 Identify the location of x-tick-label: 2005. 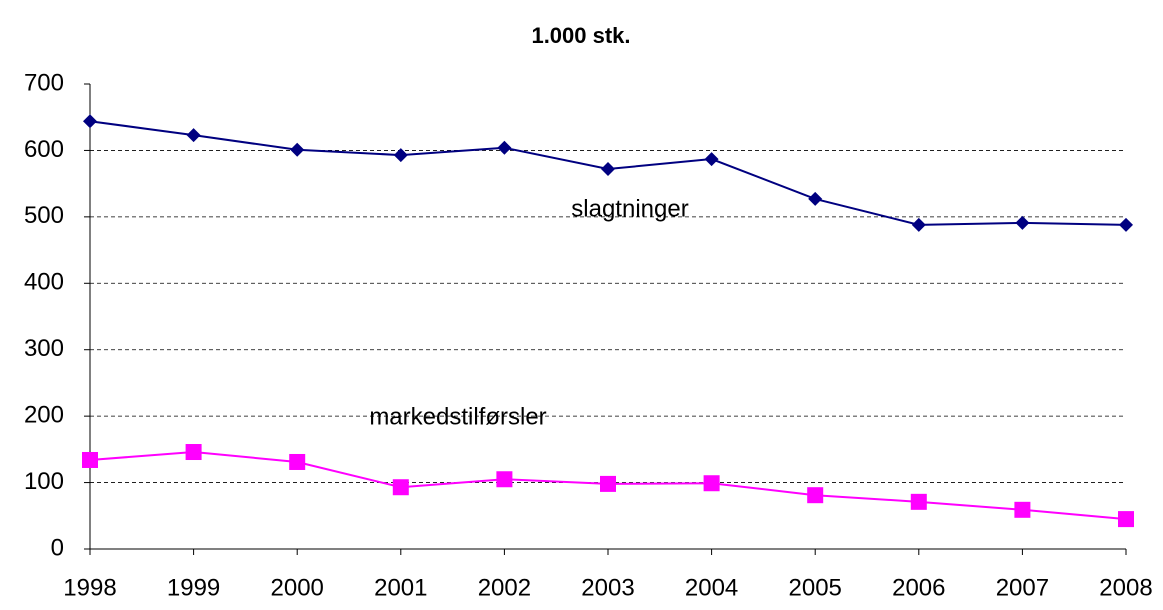
(815, 587).